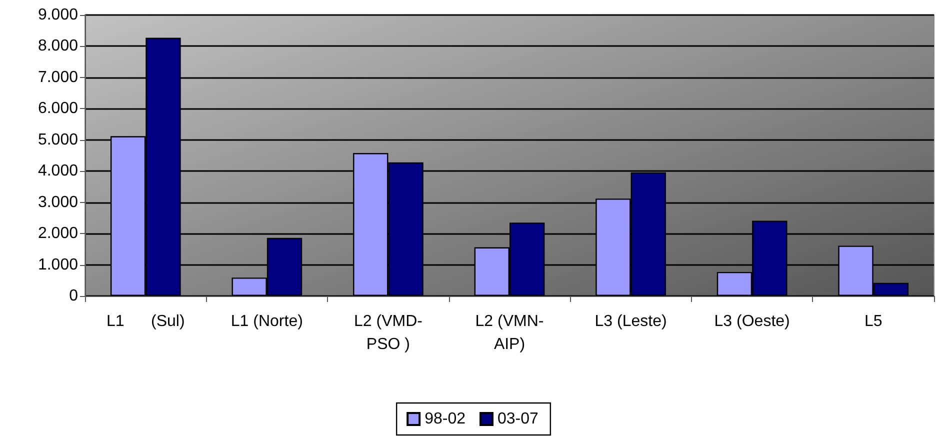 This screenshot has height=437, width=945. Describe the element at coordinates (145, 321) in the screenshot. I see `x-tick-label: L1 (Sul)` at that location.